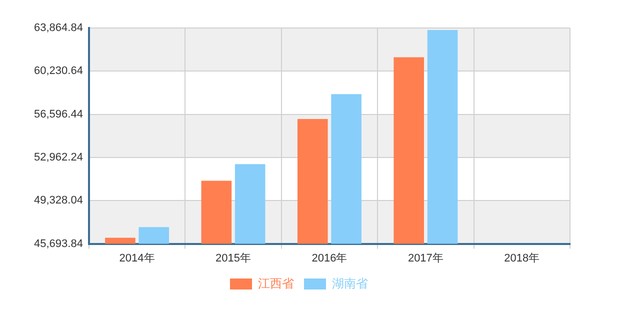 The image size is (640, 314). Describe the element at coordinates (58, 71) in the screenshot. I see `y-tick-label: 60,230.64` at that location.